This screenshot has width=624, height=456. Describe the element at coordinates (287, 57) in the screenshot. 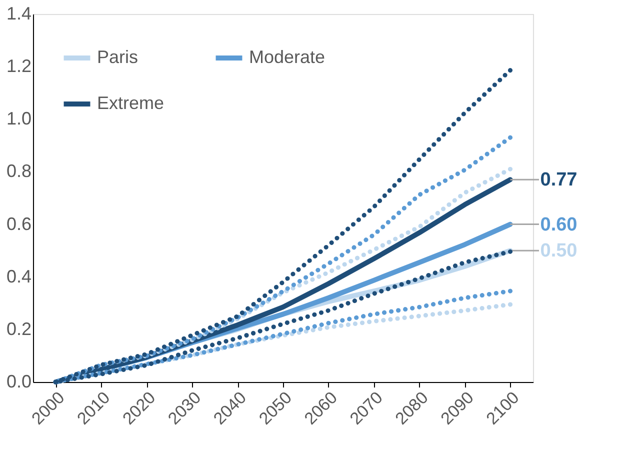

I see `legend-label: Moderate` at that location.